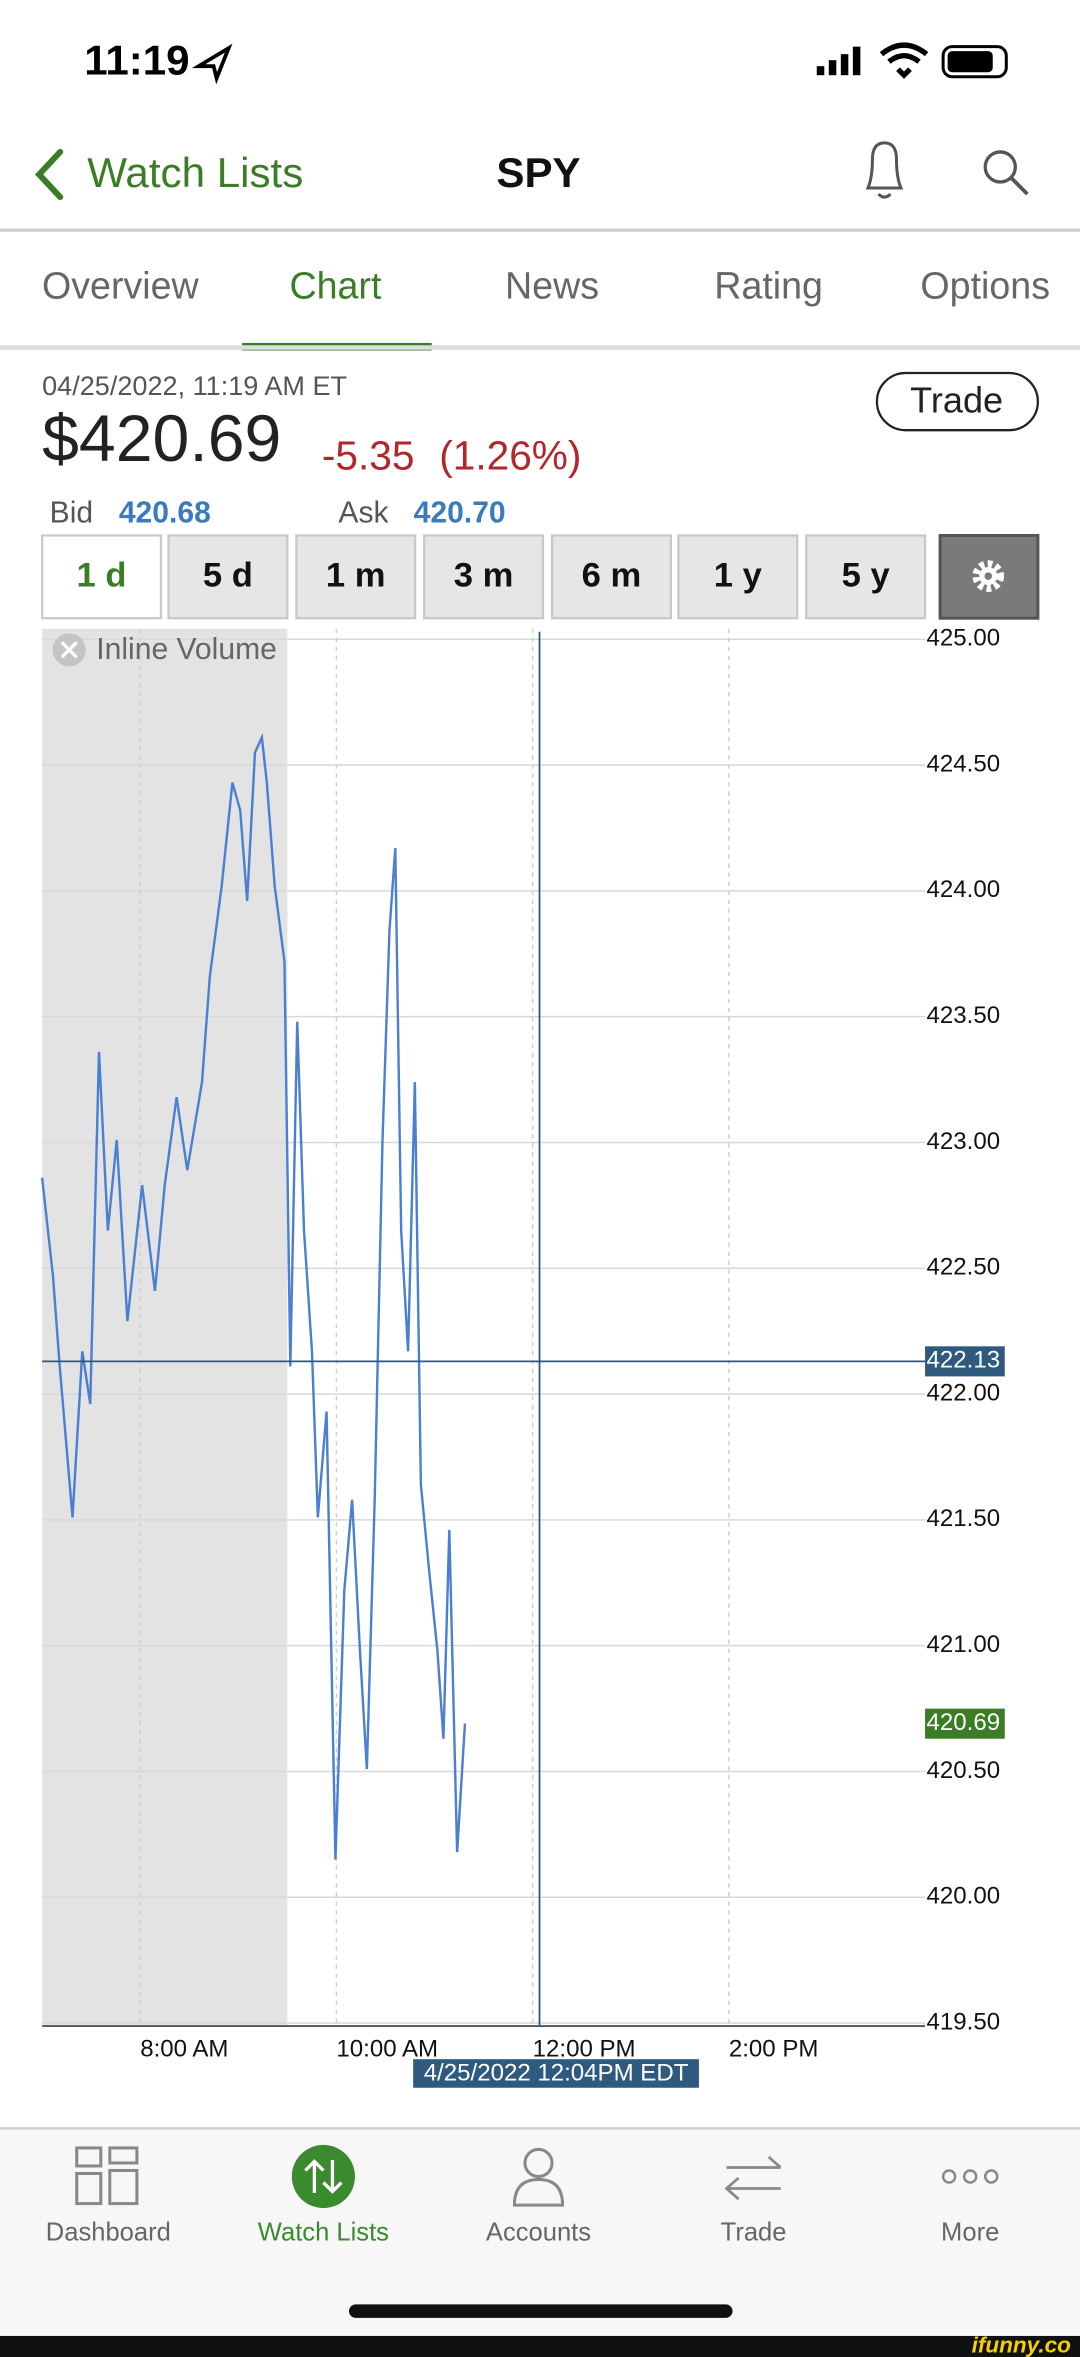 The height and width of the screenshot is (2357, 1080). I want to click on ask-value: 420.70, so click(460, 512).